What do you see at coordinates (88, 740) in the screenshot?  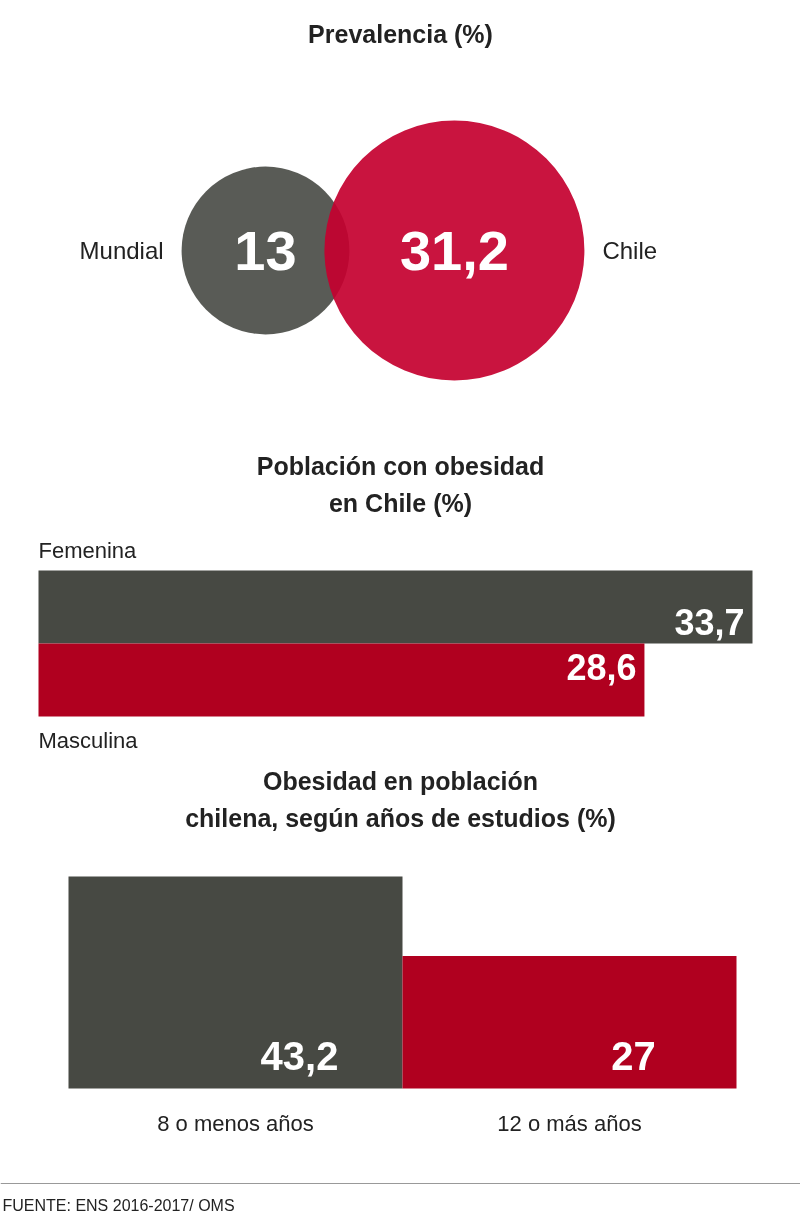 I see `y-tick-label: Masculina` at bounding box center [88, 740].